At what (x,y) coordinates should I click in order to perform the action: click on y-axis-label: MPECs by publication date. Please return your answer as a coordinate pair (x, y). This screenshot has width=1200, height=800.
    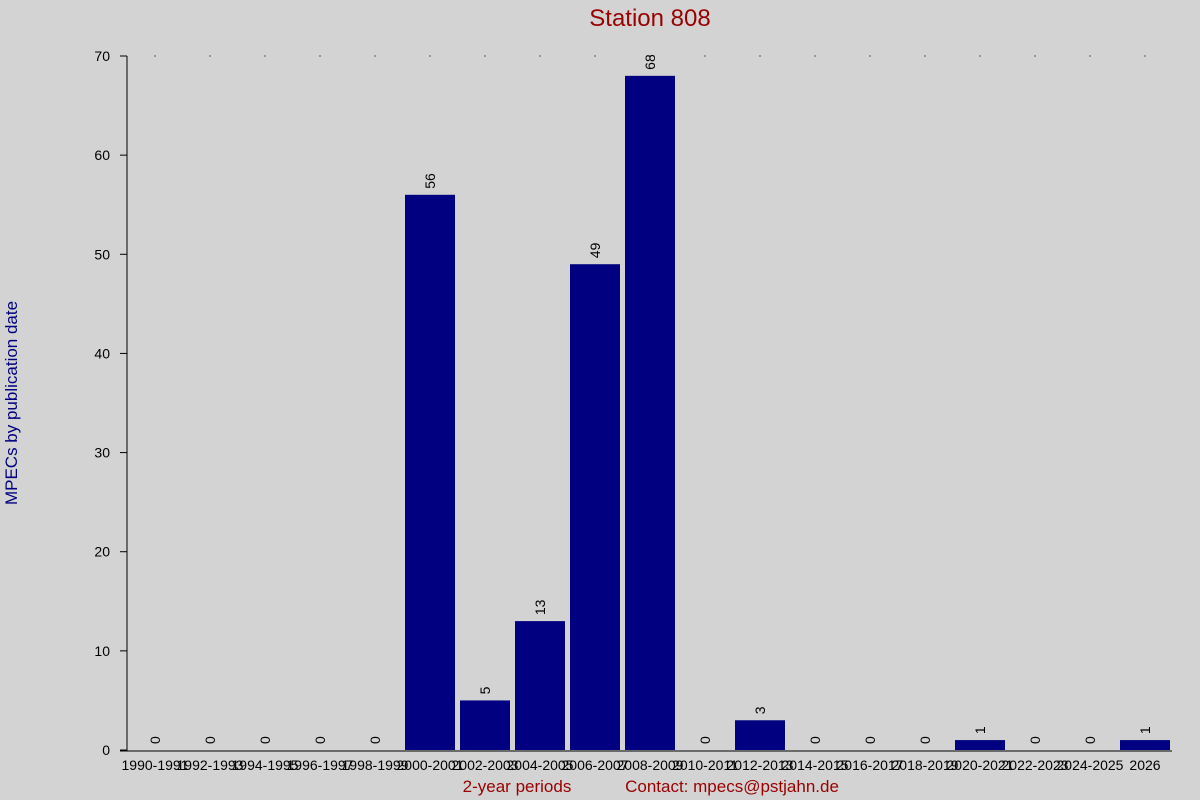
    Looking at the image, I should click on (11, 403).